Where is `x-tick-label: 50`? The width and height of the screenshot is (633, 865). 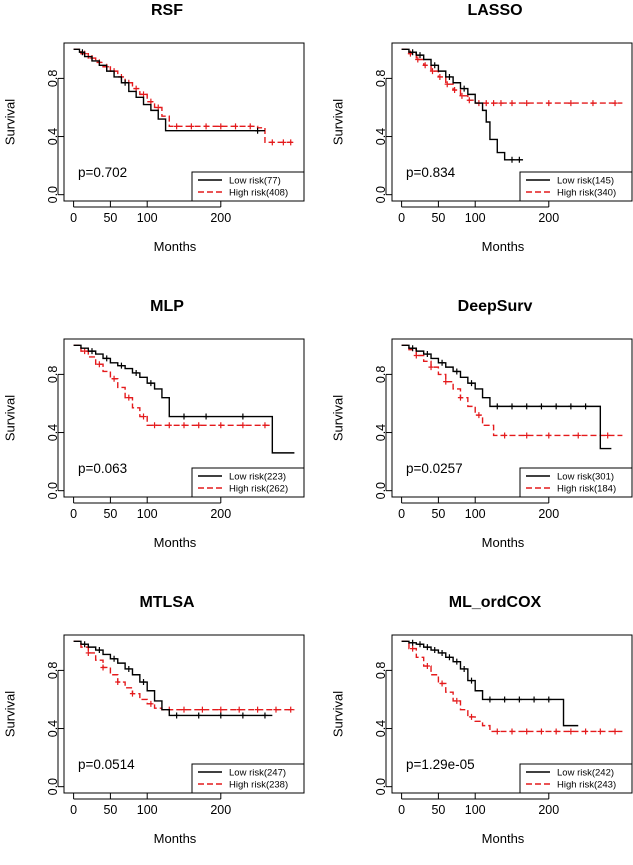
x-tick-label: 50 is located at coordinates (110, 514).